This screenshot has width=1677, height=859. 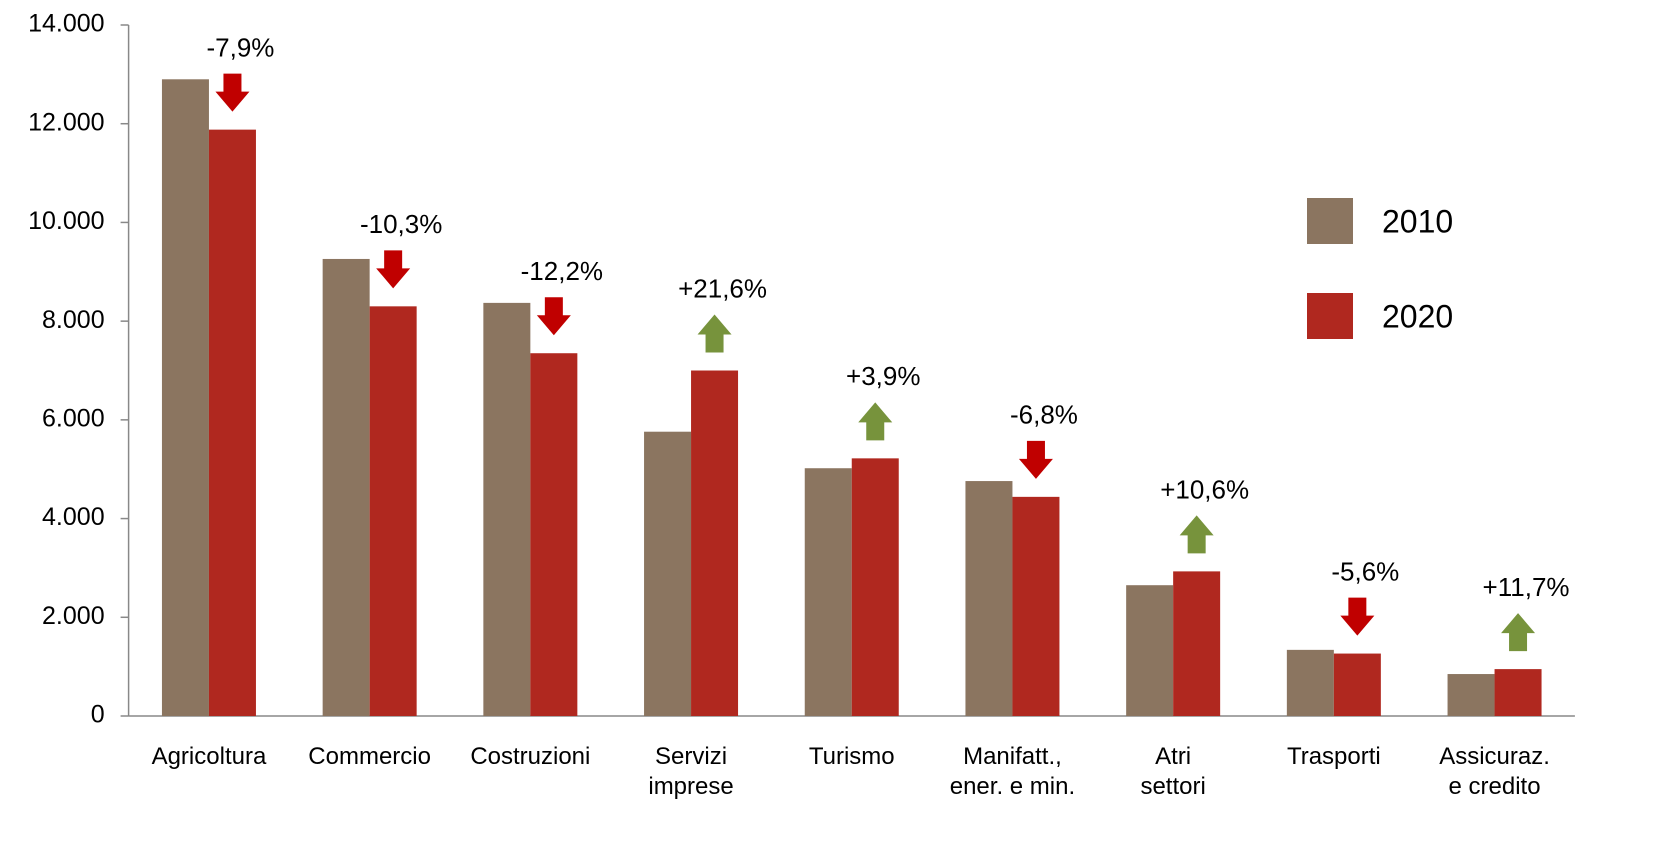 I want to click on y-tick-label: 12.000, so click(x=66, y=122).